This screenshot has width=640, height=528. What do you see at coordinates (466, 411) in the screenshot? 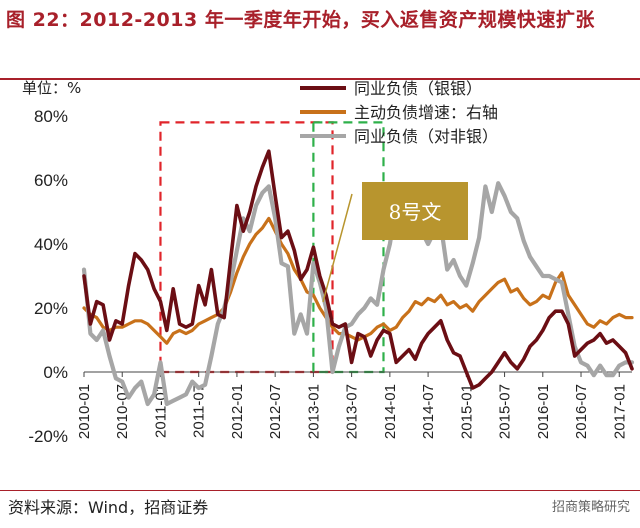
I see `x-tick-label: 2015-01` at bounding box center [466, 411].